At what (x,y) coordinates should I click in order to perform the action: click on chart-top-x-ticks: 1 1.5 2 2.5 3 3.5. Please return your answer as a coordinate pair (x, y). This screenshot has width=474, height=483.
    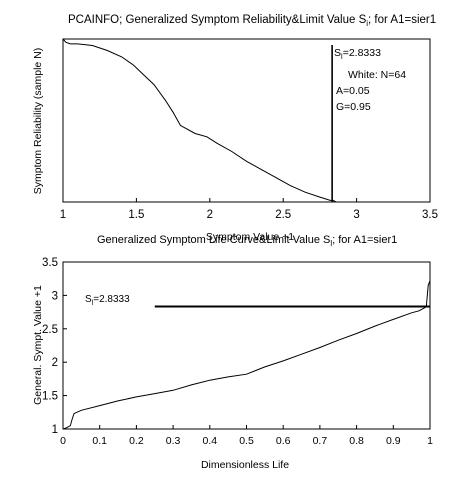
    Looking at the image, I should click on (249, 209).